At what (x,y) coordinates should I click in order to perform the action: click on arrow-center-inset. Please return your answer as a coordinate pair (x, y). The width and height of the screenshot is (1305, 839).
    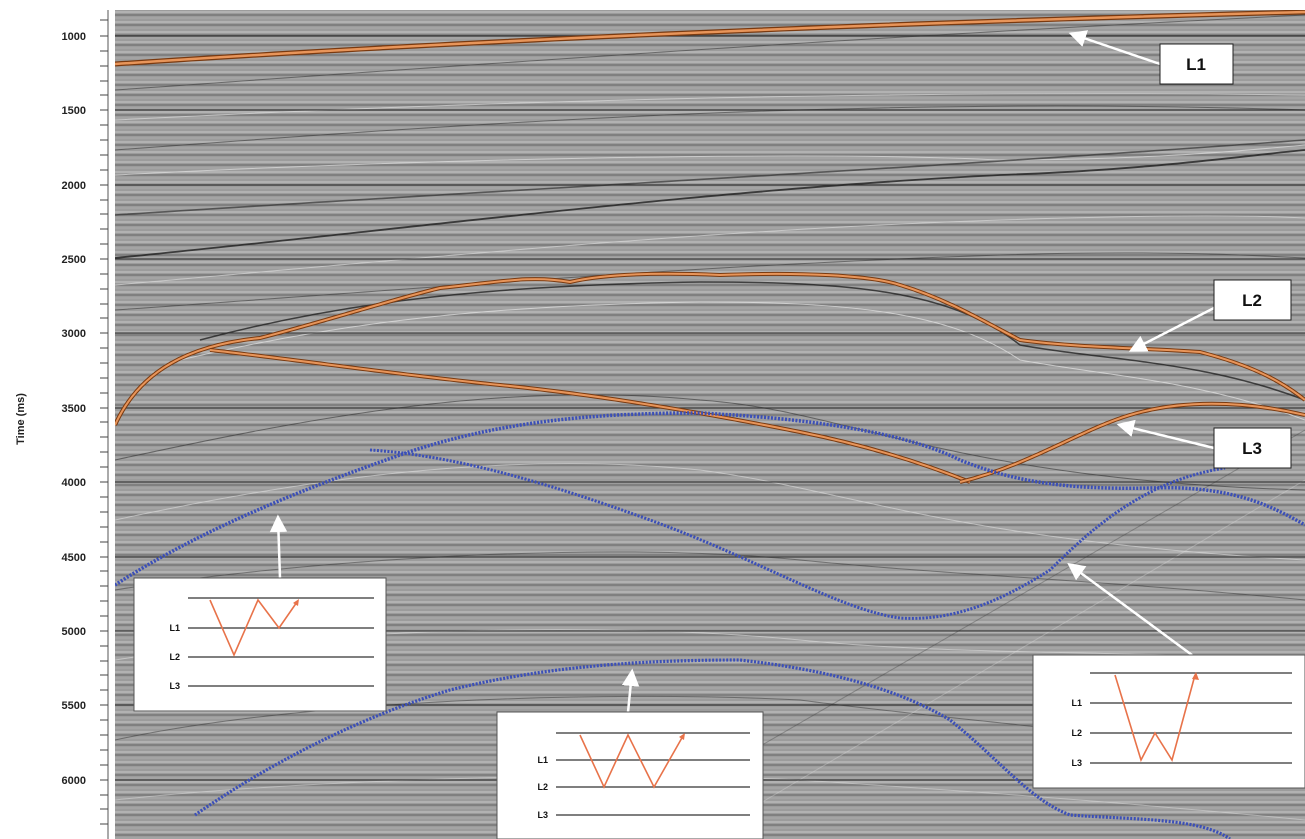
    Looking at the image, I should click on (630, 690).